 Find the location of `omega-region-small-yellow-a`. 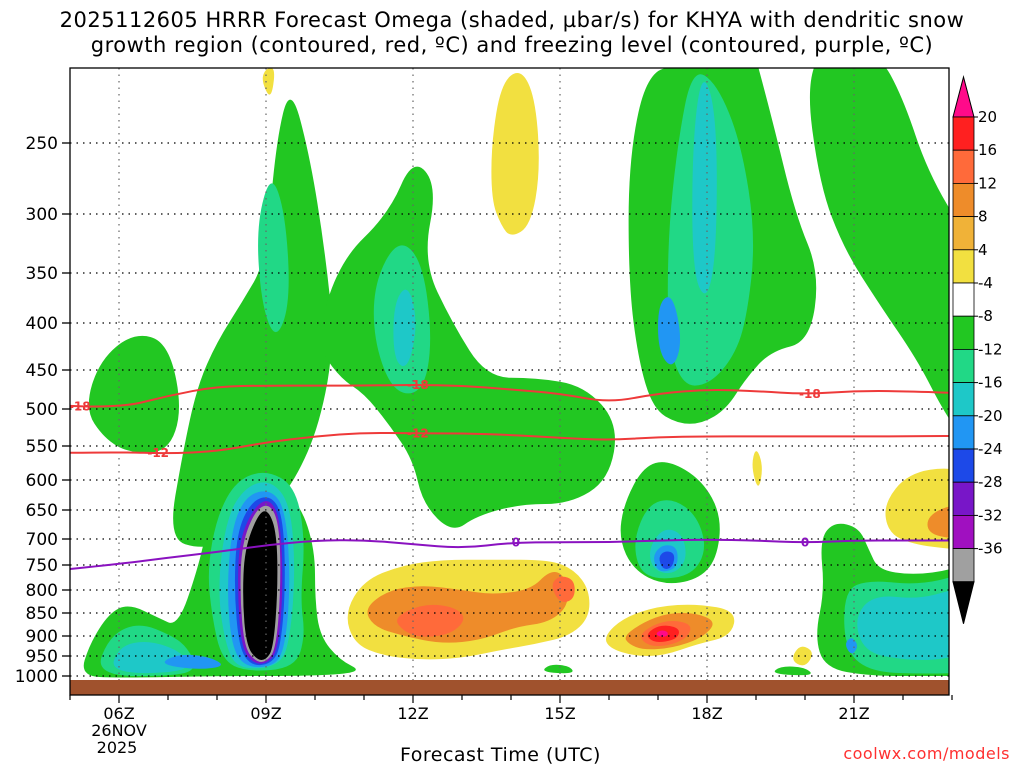

omega-region-small-yellow-a is located at coordinates (757, 468).